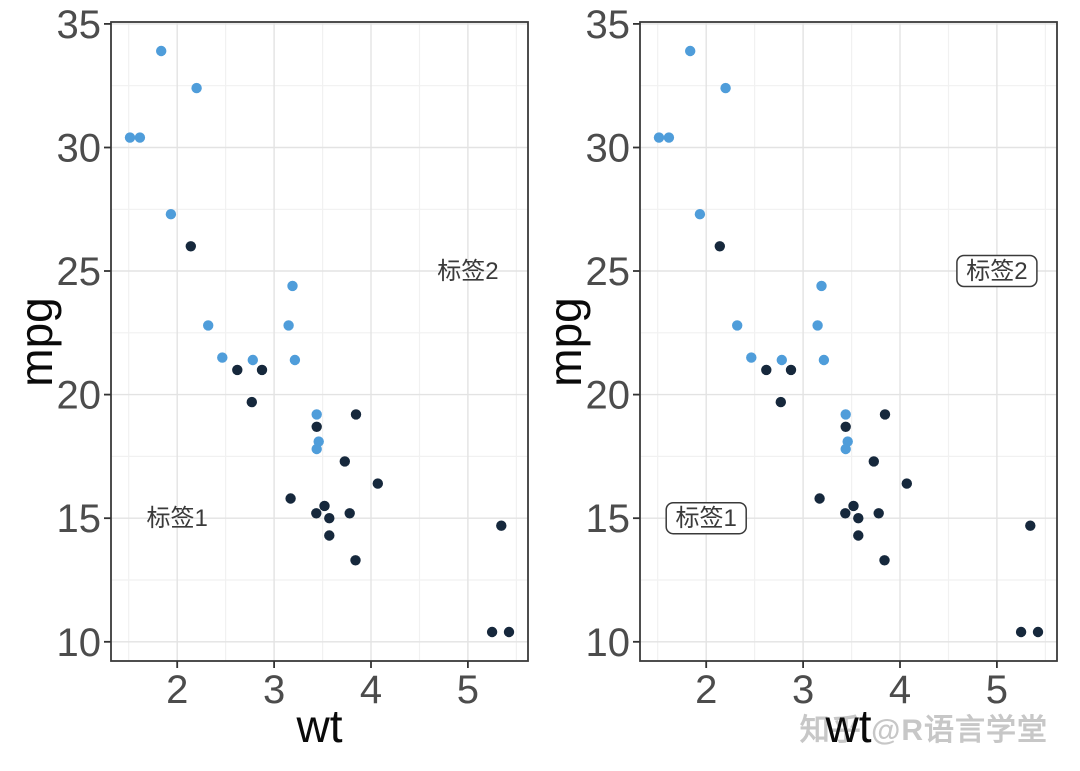 This screenshot has width=1080, height=771. Describe the element at coordinates (319, 726) in the screenshot. I see `x-axis-title-left: wt` at that location.